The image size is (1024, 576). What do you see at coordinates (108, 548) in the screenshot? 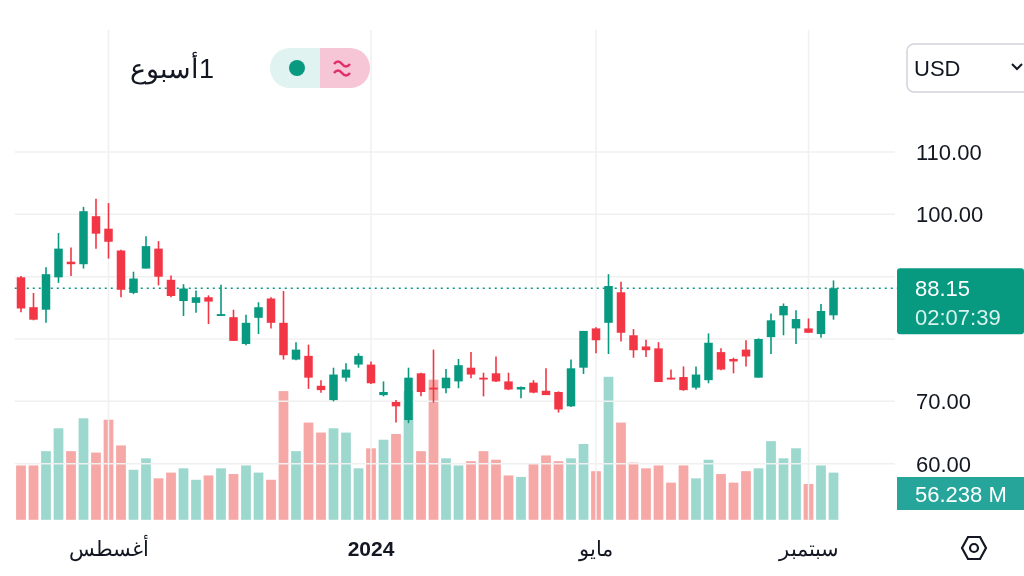
I see `x-tick-label: أغسطس` at bounding box center [108, 548].